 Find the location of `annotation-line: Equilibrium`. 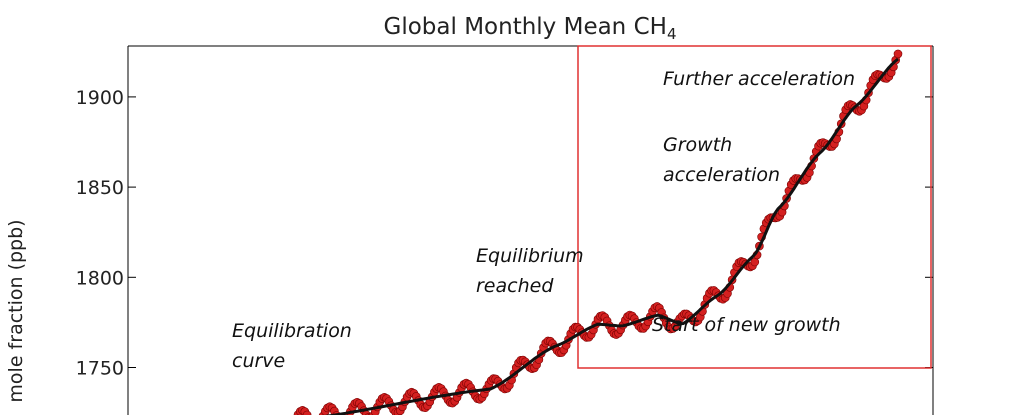

annotation-line: Equilibrium is located at coordinates (530, 256).